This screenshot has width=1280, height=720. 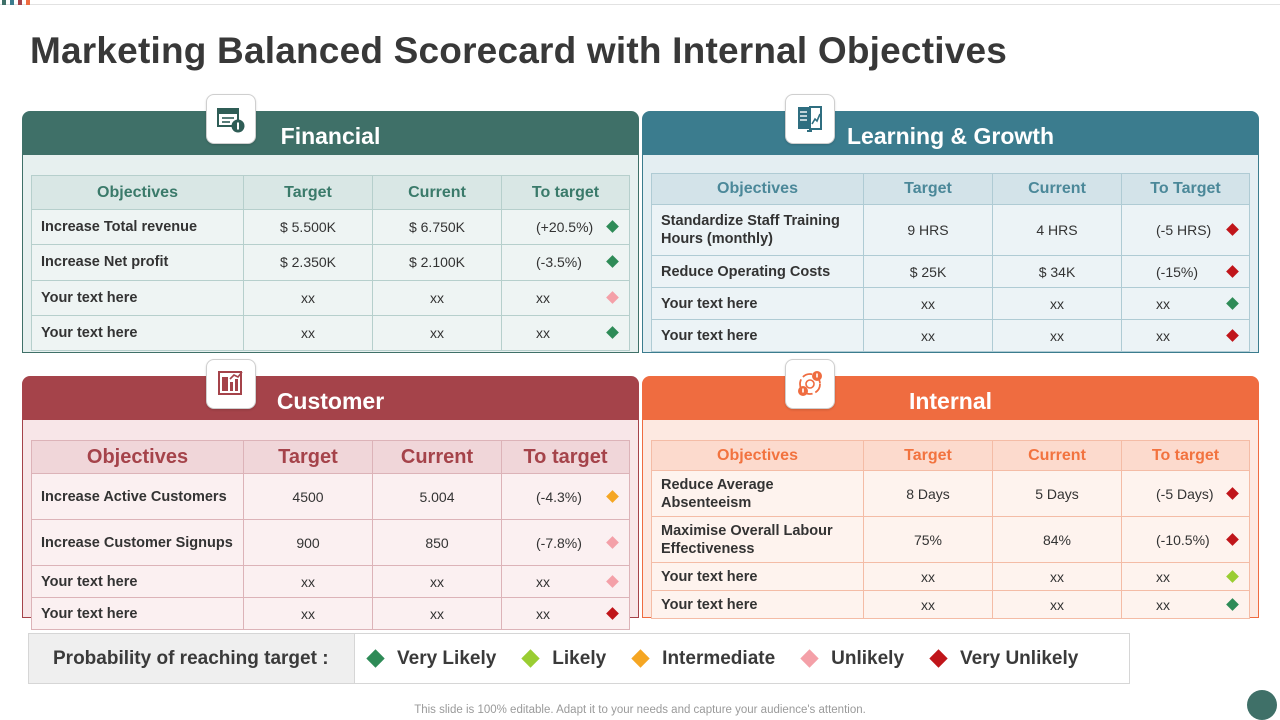 I want to click on table-header-row: Objectives Target Current To target, so click(x=950, y=455).